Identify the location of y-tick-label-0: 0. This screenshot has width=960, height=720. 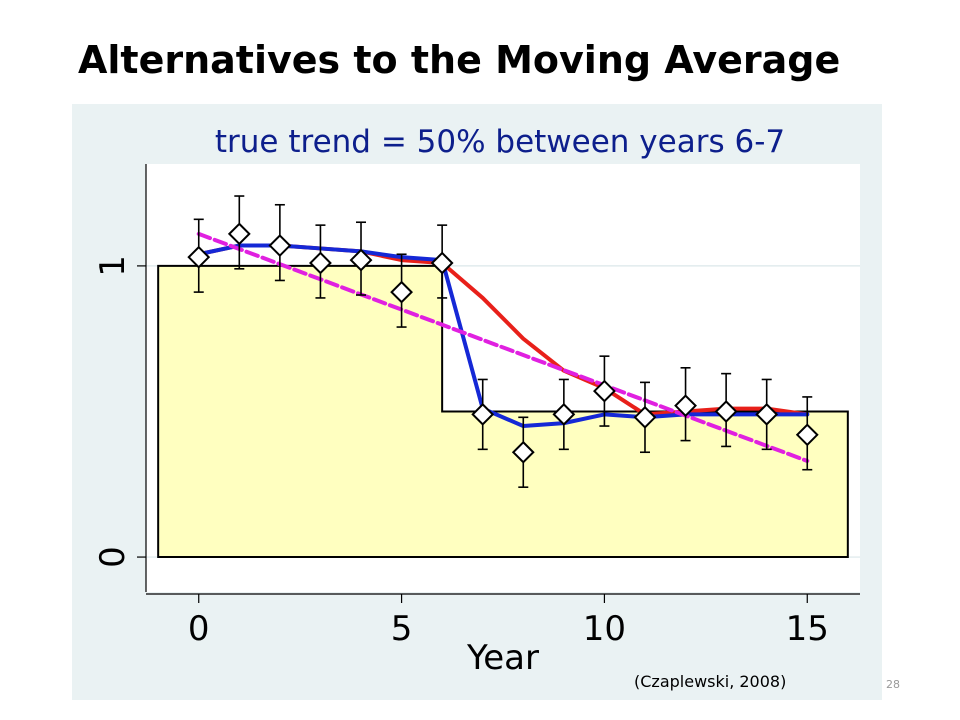
(113, 557).